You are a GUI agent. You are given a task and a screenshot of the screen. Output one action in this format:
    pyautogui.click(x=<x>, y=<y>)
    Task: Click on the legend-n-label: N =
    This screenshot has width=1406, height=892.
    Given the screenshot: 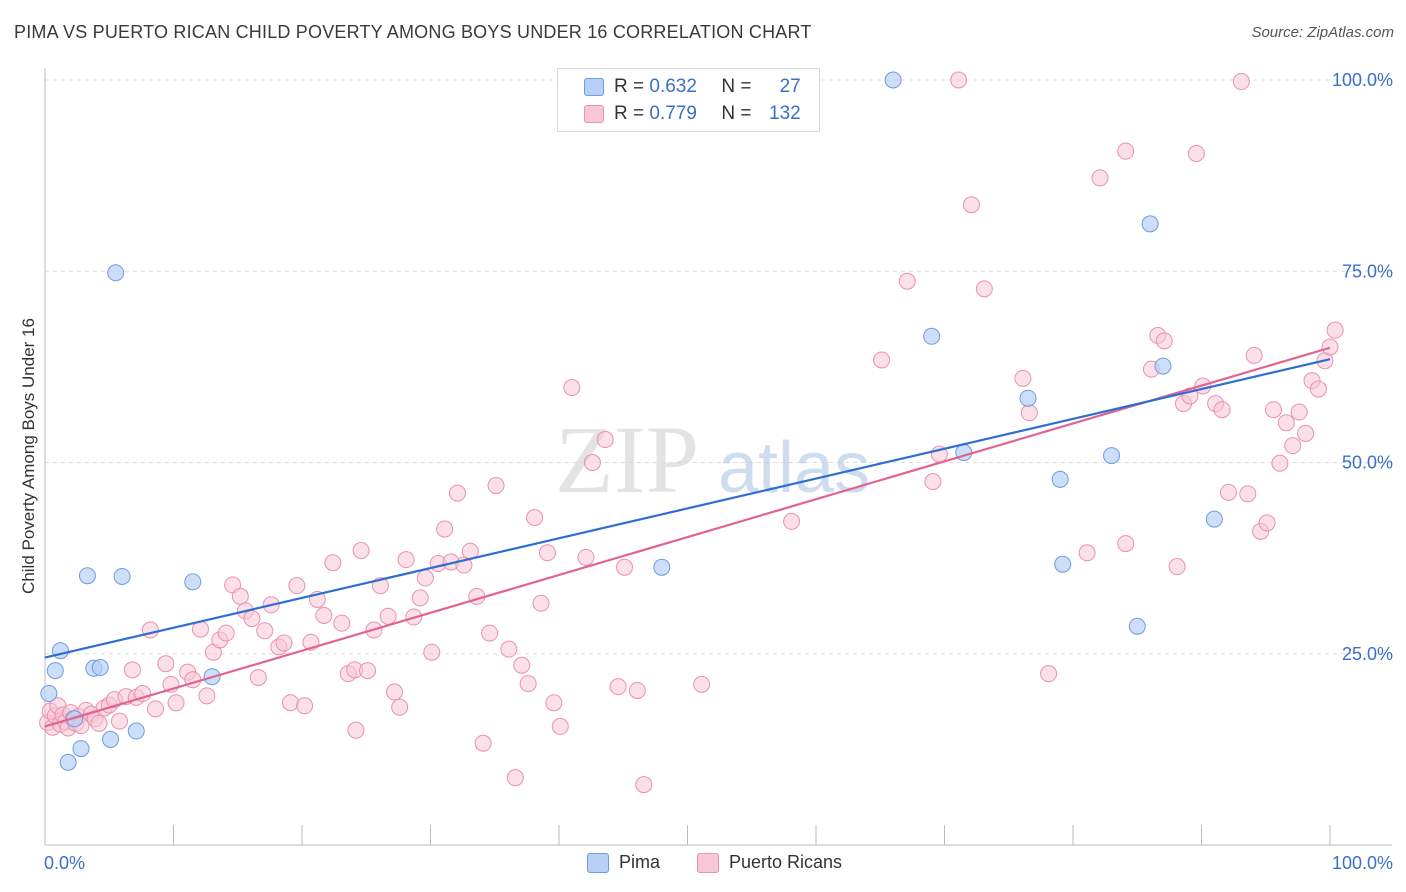 What is the action you would take?
    pyautogui.click(x=739, y=113)
    